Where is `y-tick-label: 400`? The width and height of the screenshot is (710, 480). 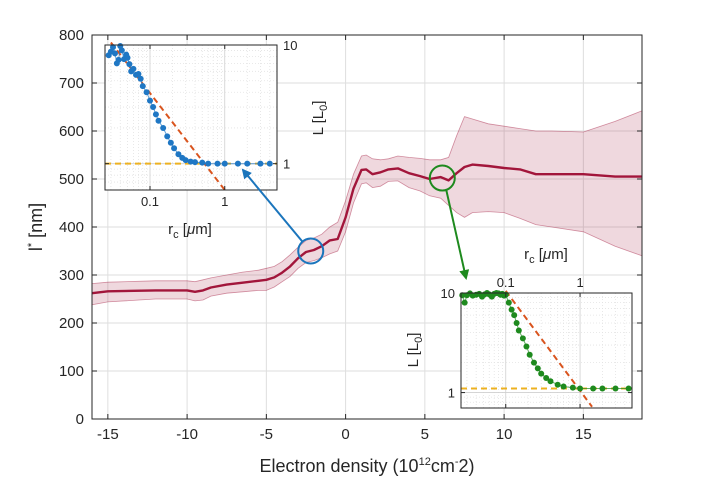
y-tick-label: 400 is located at coordinates (71, 227).